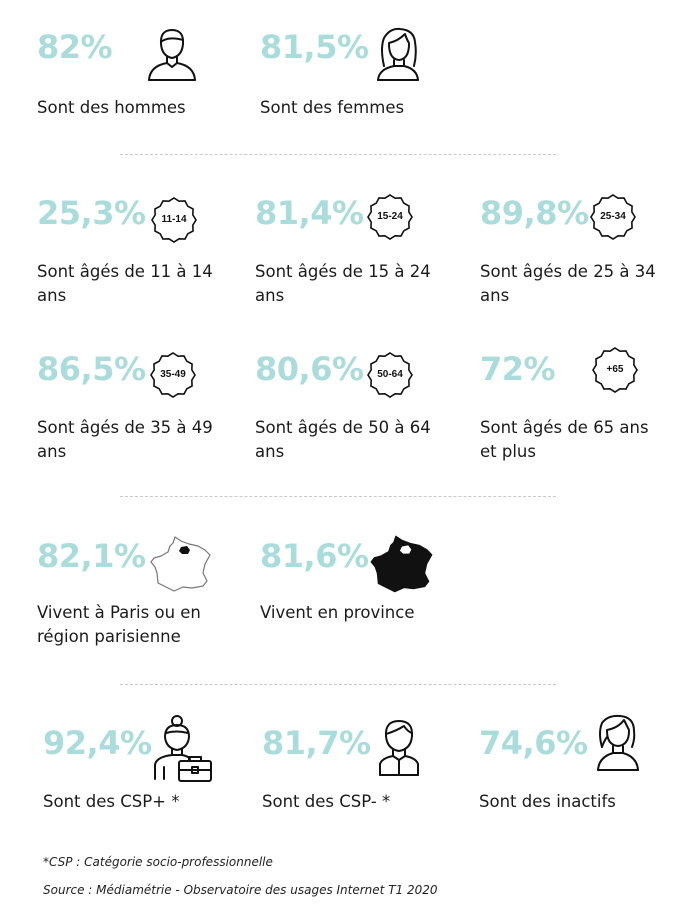 Image resolution: width=690 pixels, height=921 pixels. Describe the element at coordinates (143, 774) in the screenshot. I see `stat-csp-plus: 92,4% Sont des CSP+ *` at that location.